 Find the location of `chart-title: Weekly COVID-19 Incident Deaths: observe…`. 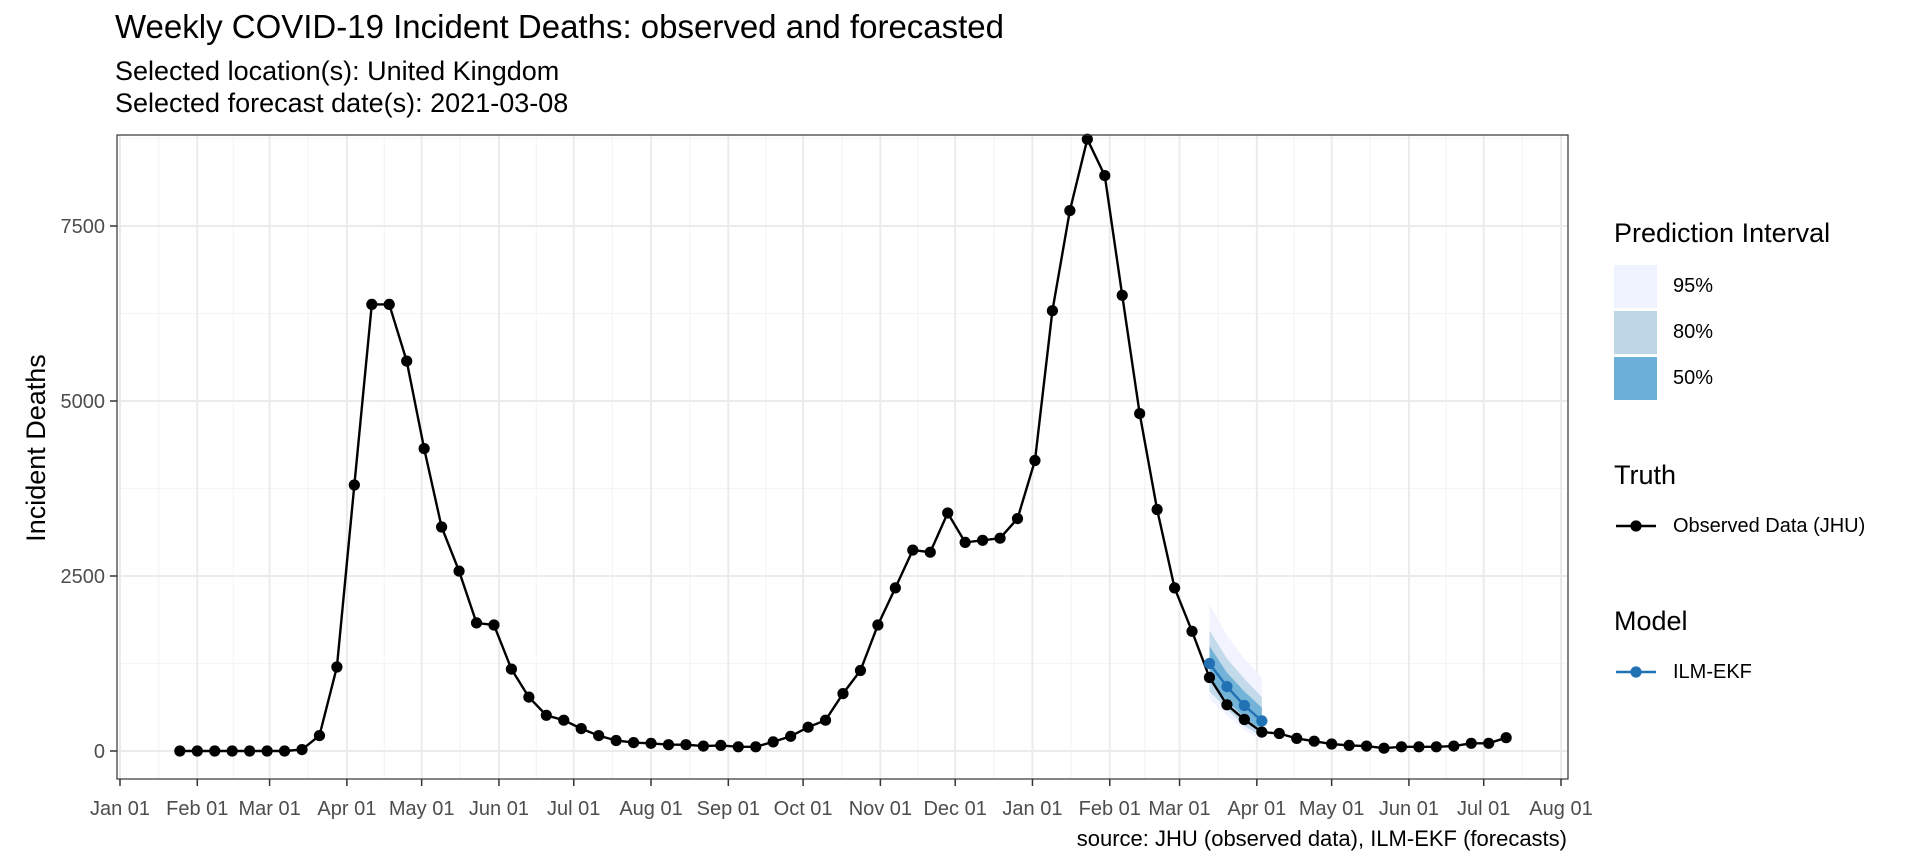

chart-title: Weekly COVID-19 Incident Deaths: observe… is located at coordinates (560, 26).